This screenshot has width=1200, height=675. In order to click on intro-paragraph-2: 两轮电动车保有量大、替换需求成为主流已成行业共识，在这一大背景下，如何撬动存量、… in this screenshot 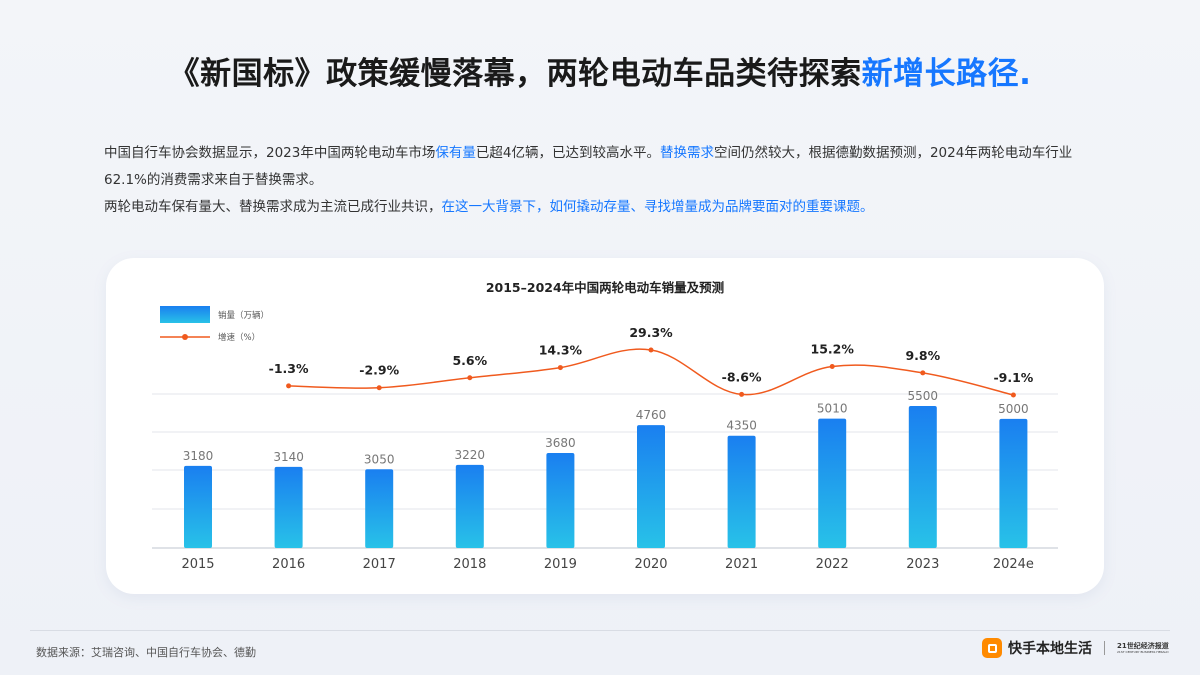, I will do `click(604, 207)`.